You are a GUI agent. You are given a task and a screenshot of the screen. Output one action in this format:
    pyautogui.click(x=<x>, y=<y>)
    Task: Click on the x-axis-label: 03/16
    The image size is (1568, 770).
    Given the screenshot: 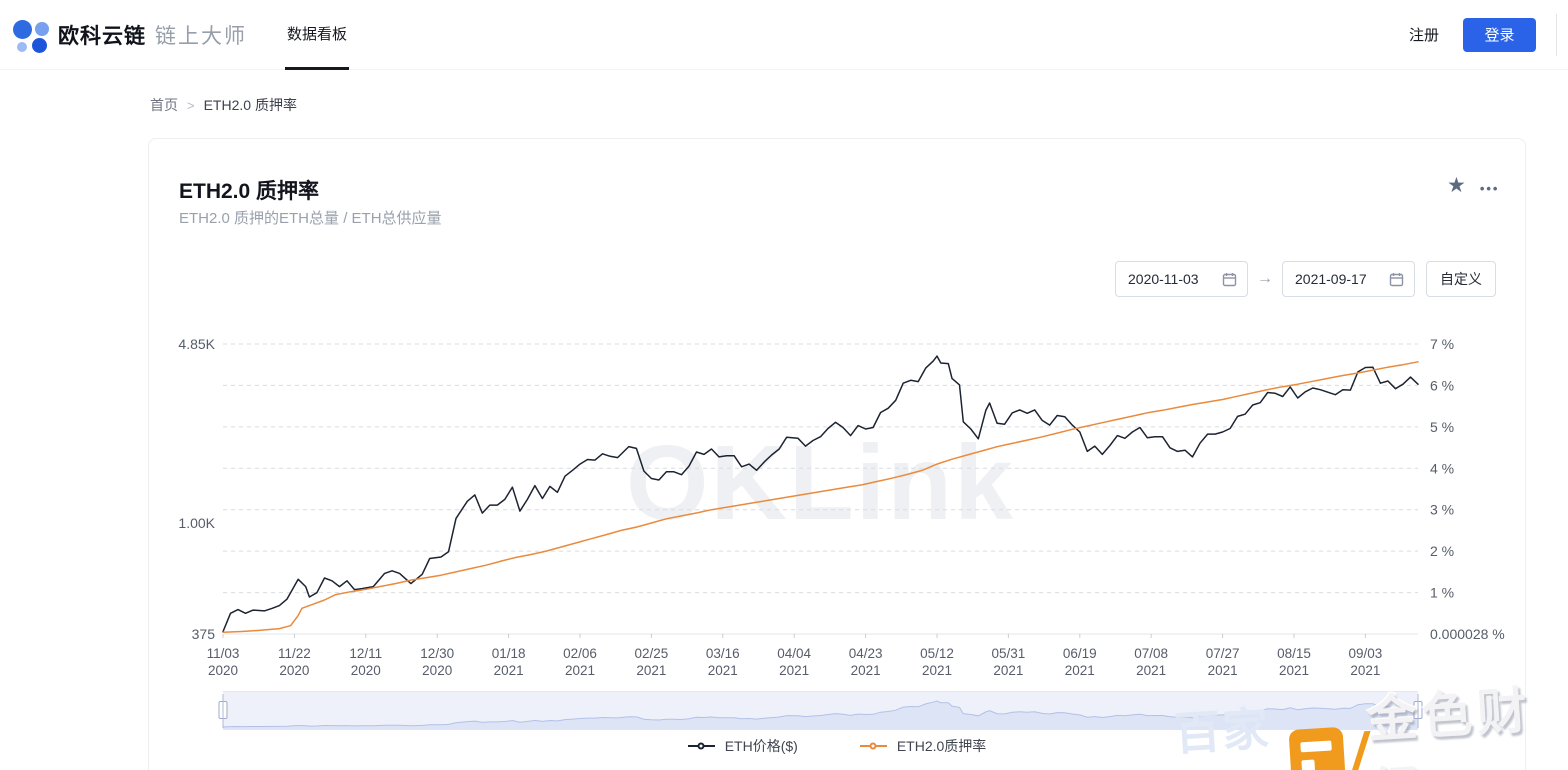 What is the action you would take?
    pyautogui.click(x=723, y=653)
    